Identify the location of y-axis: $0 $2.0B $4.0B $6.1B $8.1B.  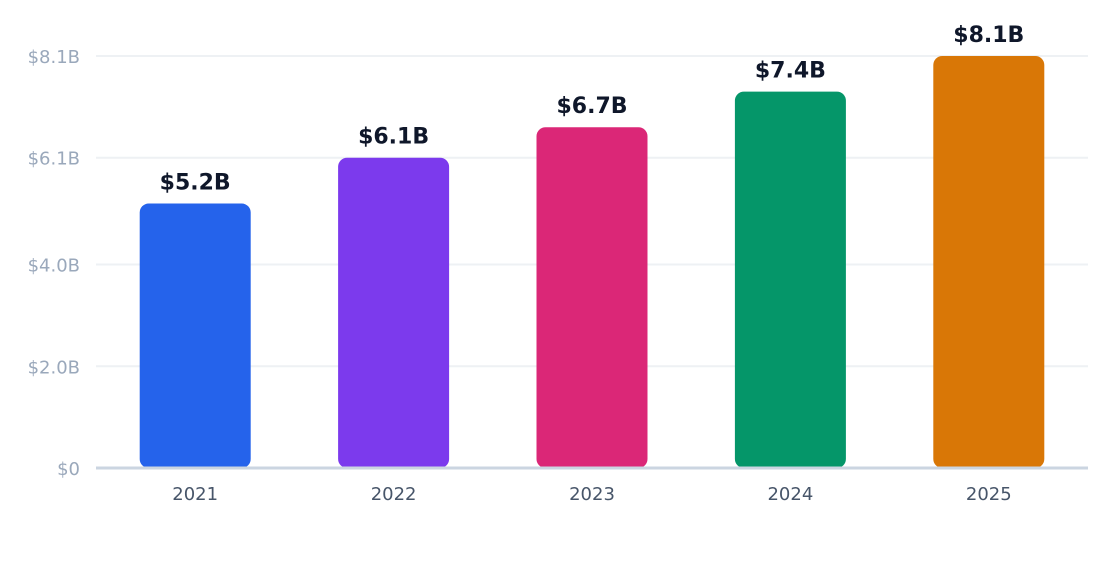
(54, 263).